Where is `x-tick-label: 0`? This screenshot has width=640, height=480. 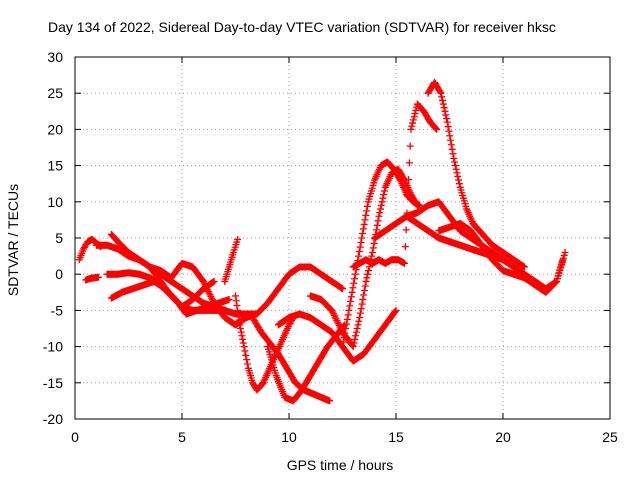 x-tick-label: 0 is located at coordinates (75, 437).